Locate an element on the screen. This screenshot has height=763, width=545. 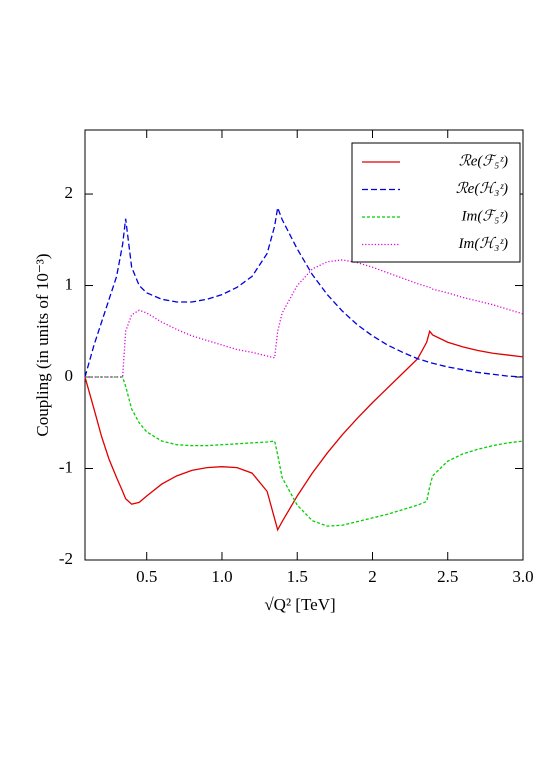
x-tick-label: 2.5 is located at coordinates (447, 576).